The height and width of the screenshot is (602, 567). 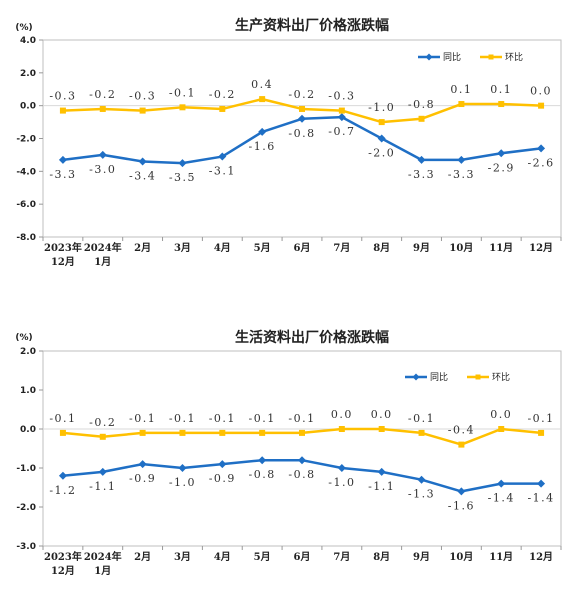 I want to click on data-label-yoy: -3.0, so click(x=102, y=169).